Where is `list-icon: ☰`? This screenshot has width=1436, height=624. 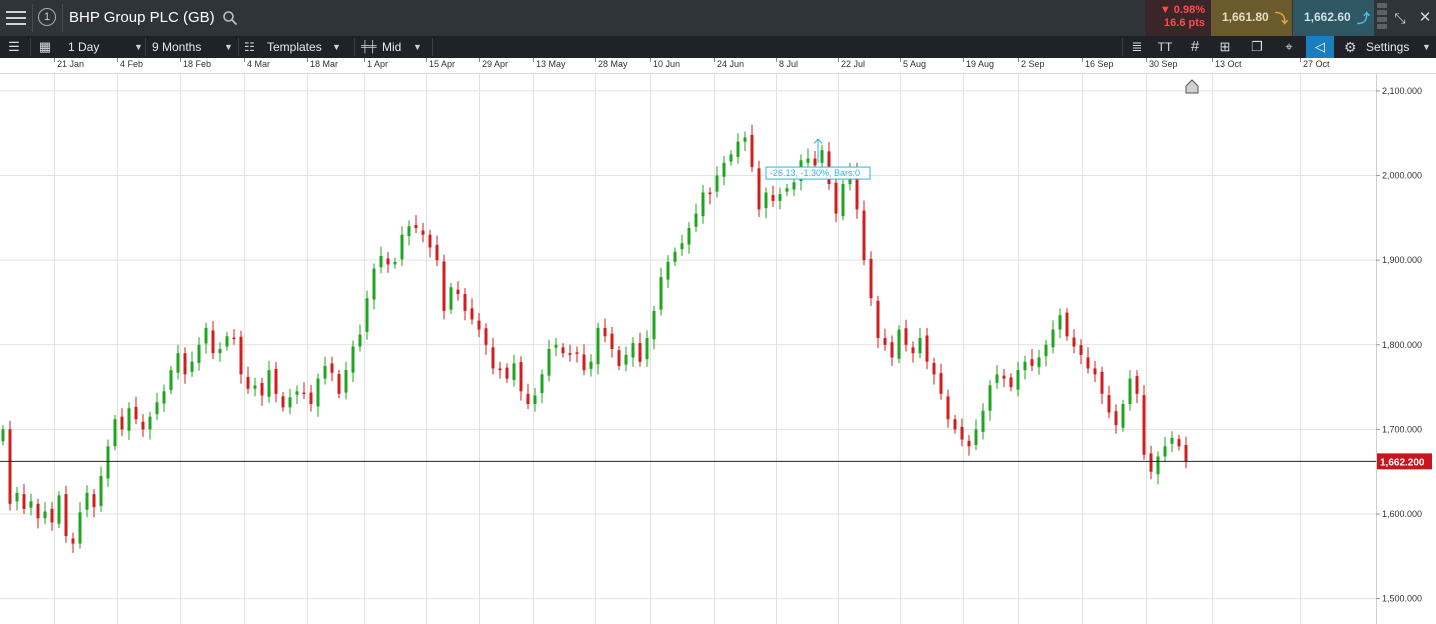 list-icon: ☰ is located at coordinates (14, 46).